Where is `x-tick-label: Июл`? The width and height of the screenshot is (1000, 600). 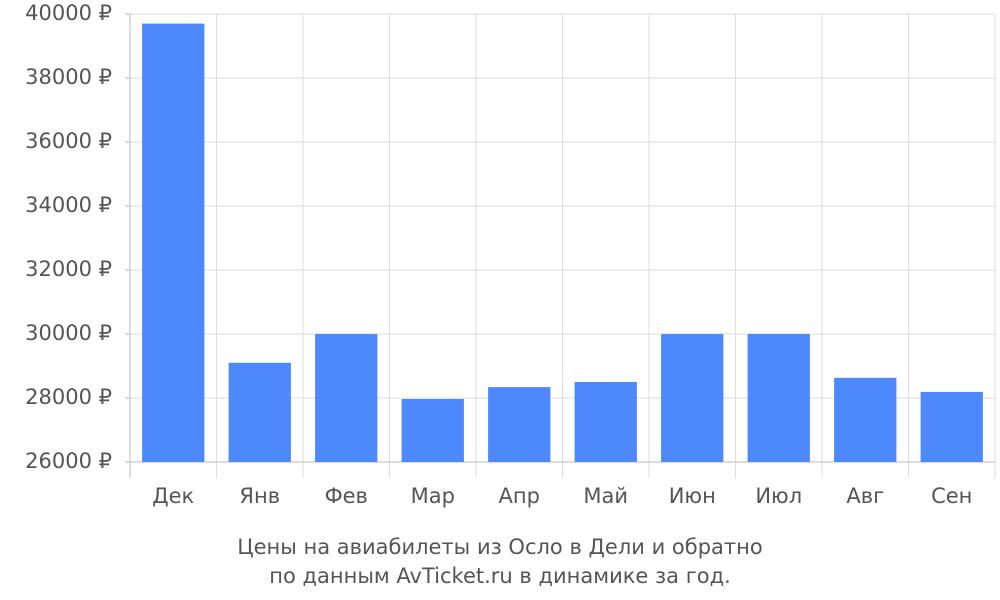
x-tick-label: Июл is located at coordinates (778, 496).